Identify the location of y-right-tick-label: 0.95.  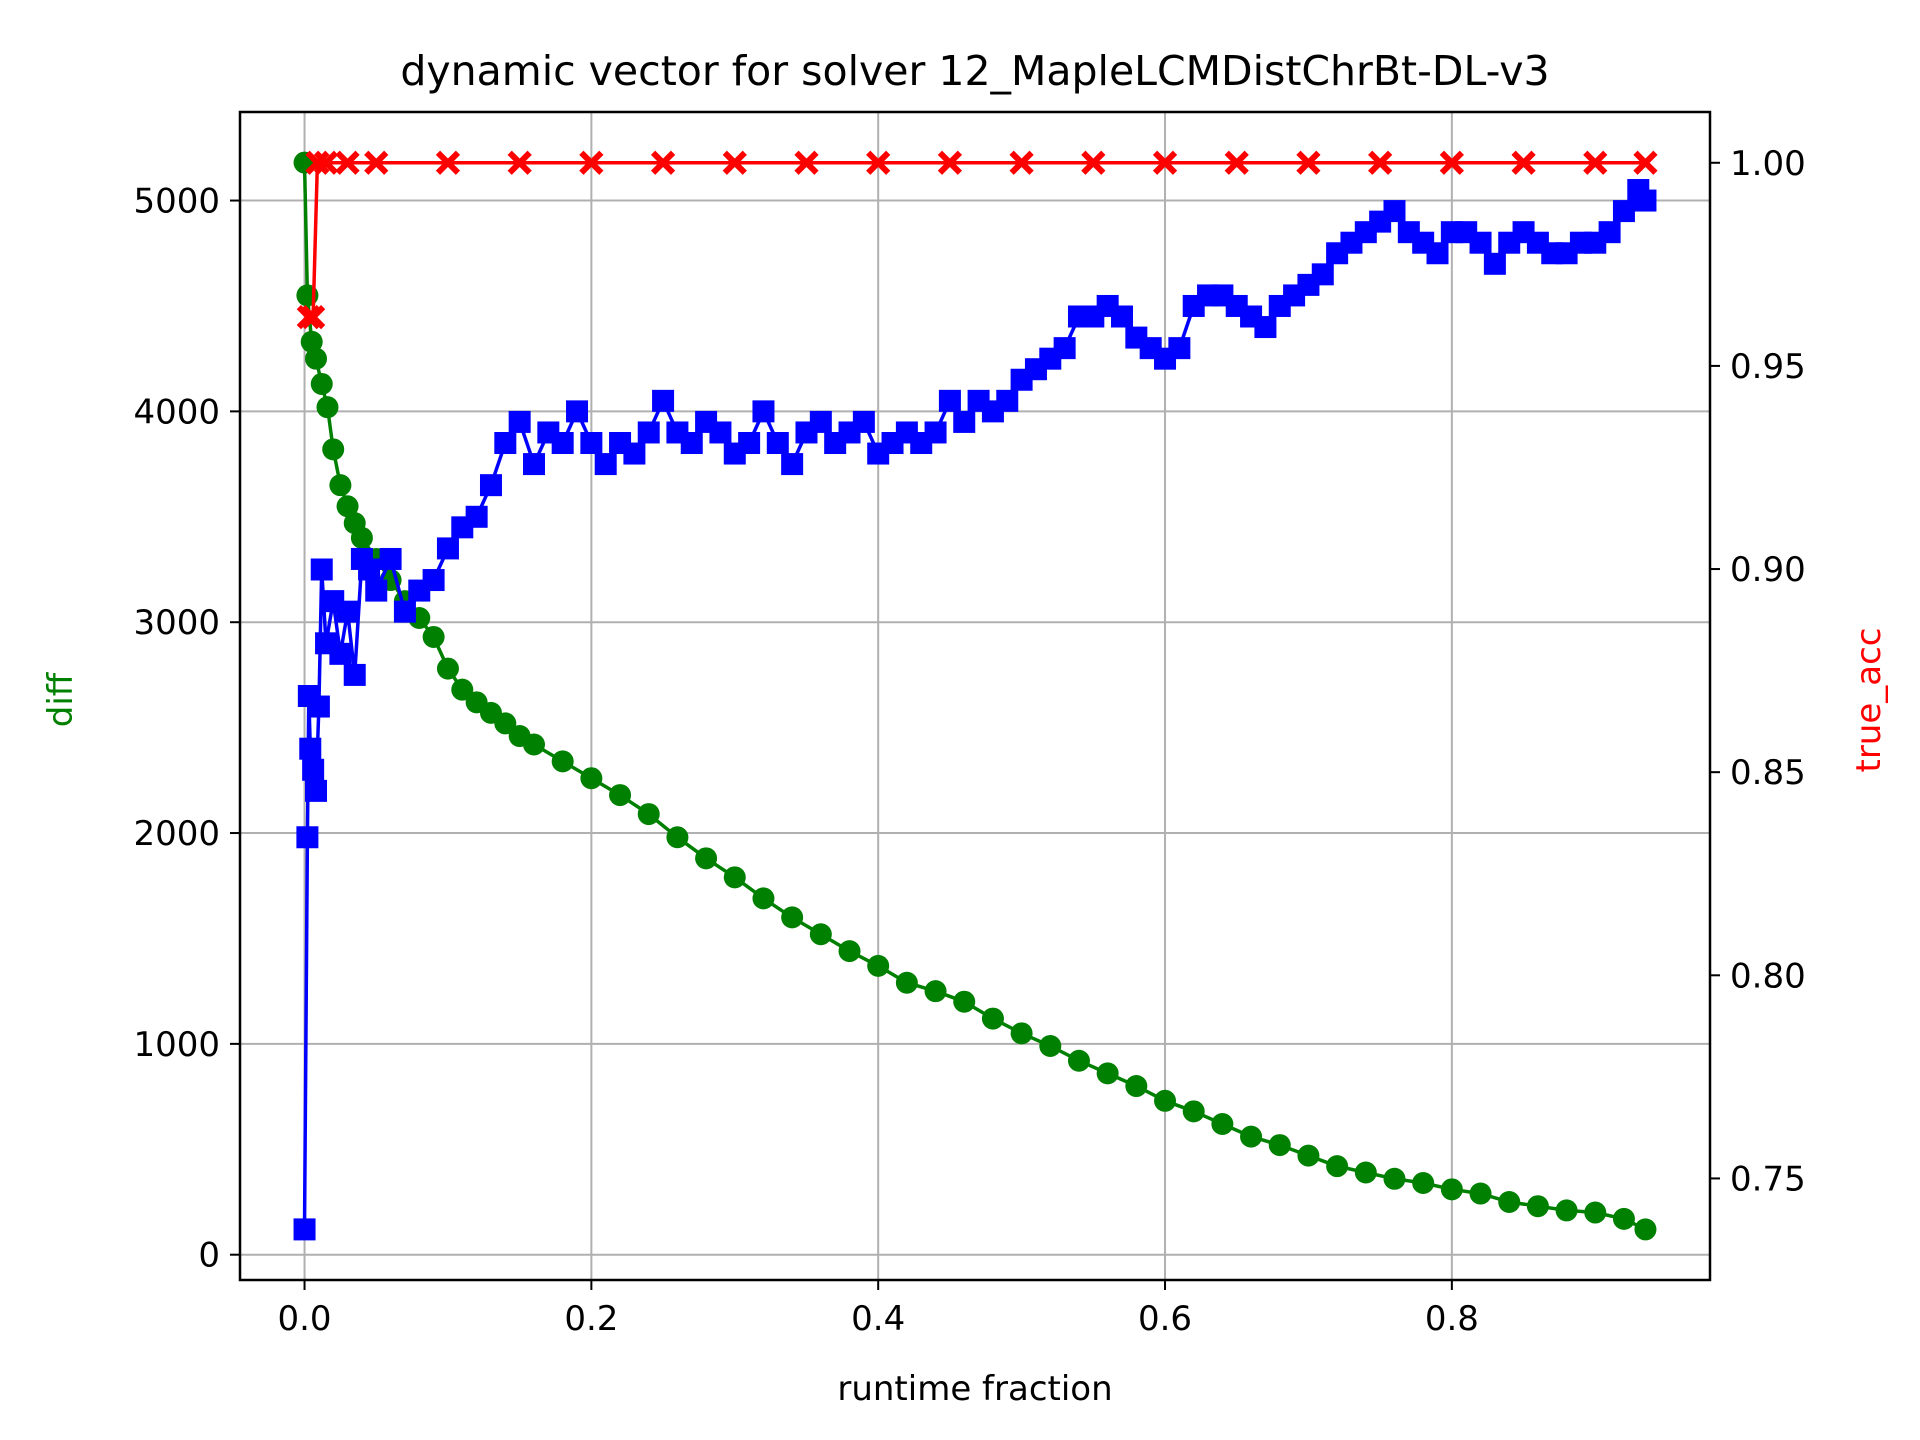
(1768, 367).